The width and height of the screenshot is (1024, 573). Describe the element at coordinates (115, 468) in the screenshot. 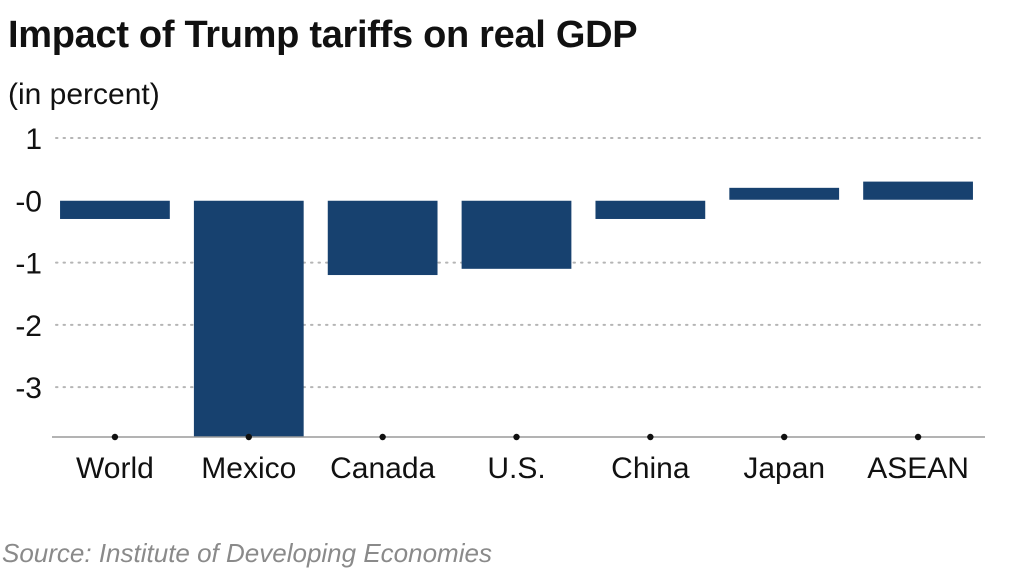

I see `x-tick-label: World` at that location.